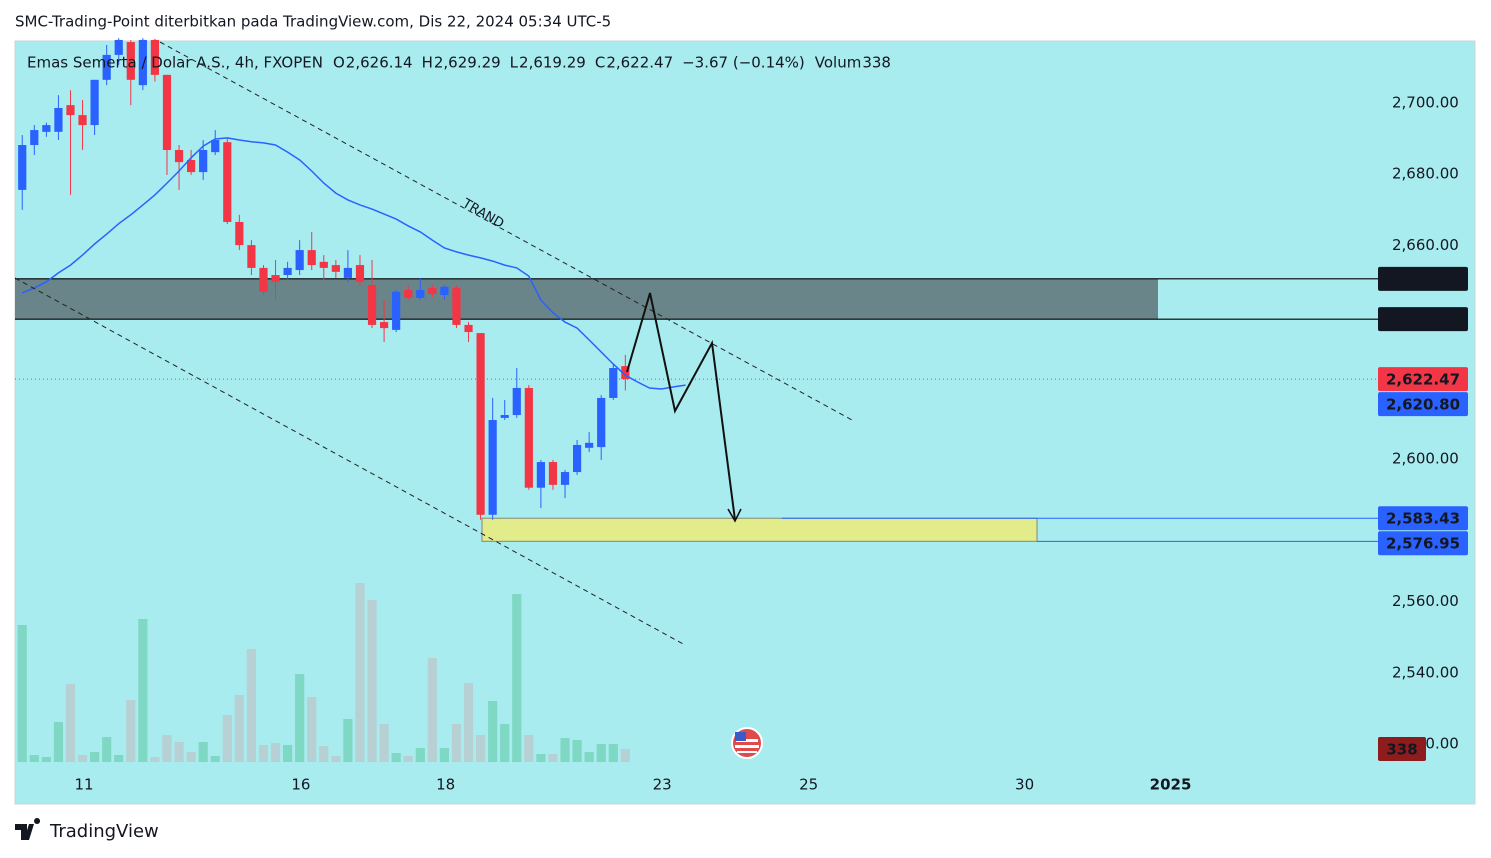 This screenshot has width=1491, height=858. I want to click on legend-value: 2,622.47, so click(639, 63).